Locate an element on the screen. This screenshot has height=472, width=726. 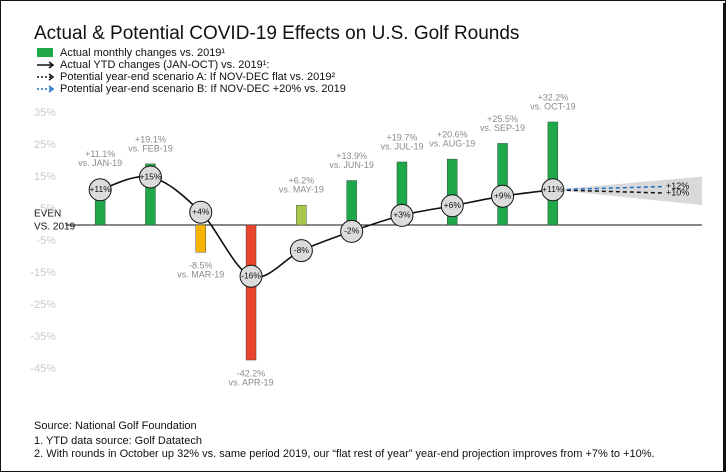
ytd-label: +9% is located at coordinates (503, 195).